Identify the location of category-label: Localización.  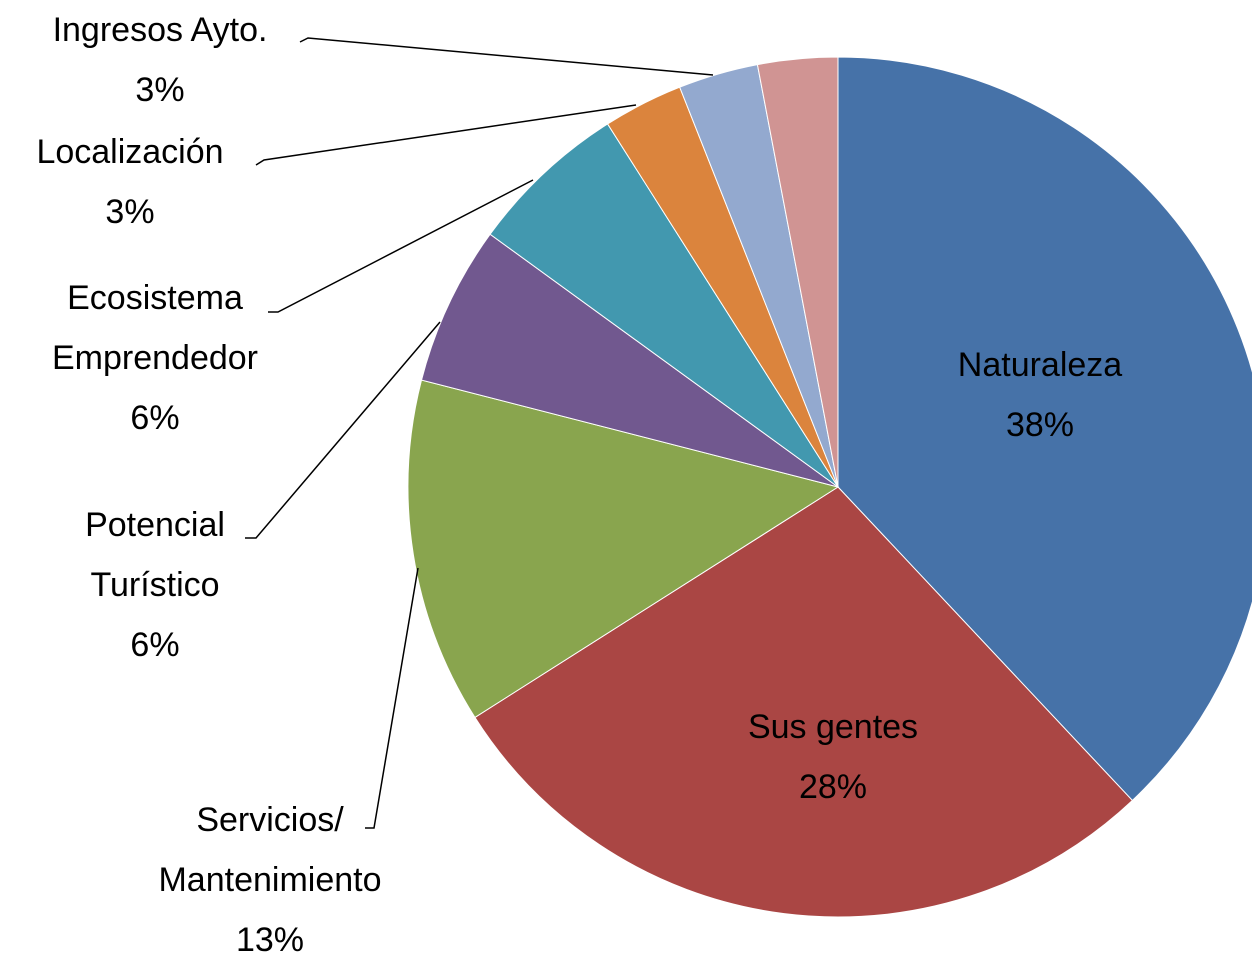
(130, 152).